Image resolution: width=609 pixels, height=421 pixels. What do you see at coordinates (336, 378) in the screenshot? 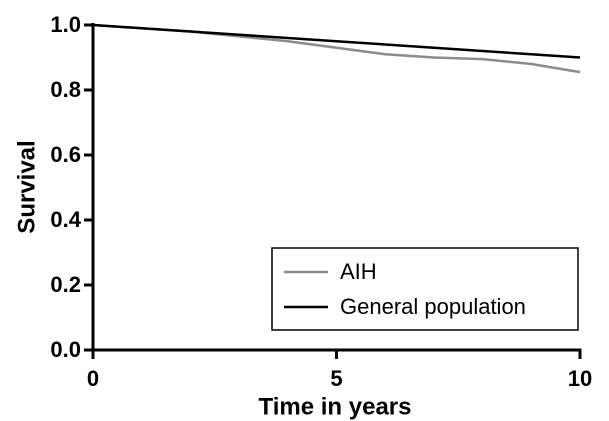
I see `x-tick-label: 5` at bounding box center [336, 378].